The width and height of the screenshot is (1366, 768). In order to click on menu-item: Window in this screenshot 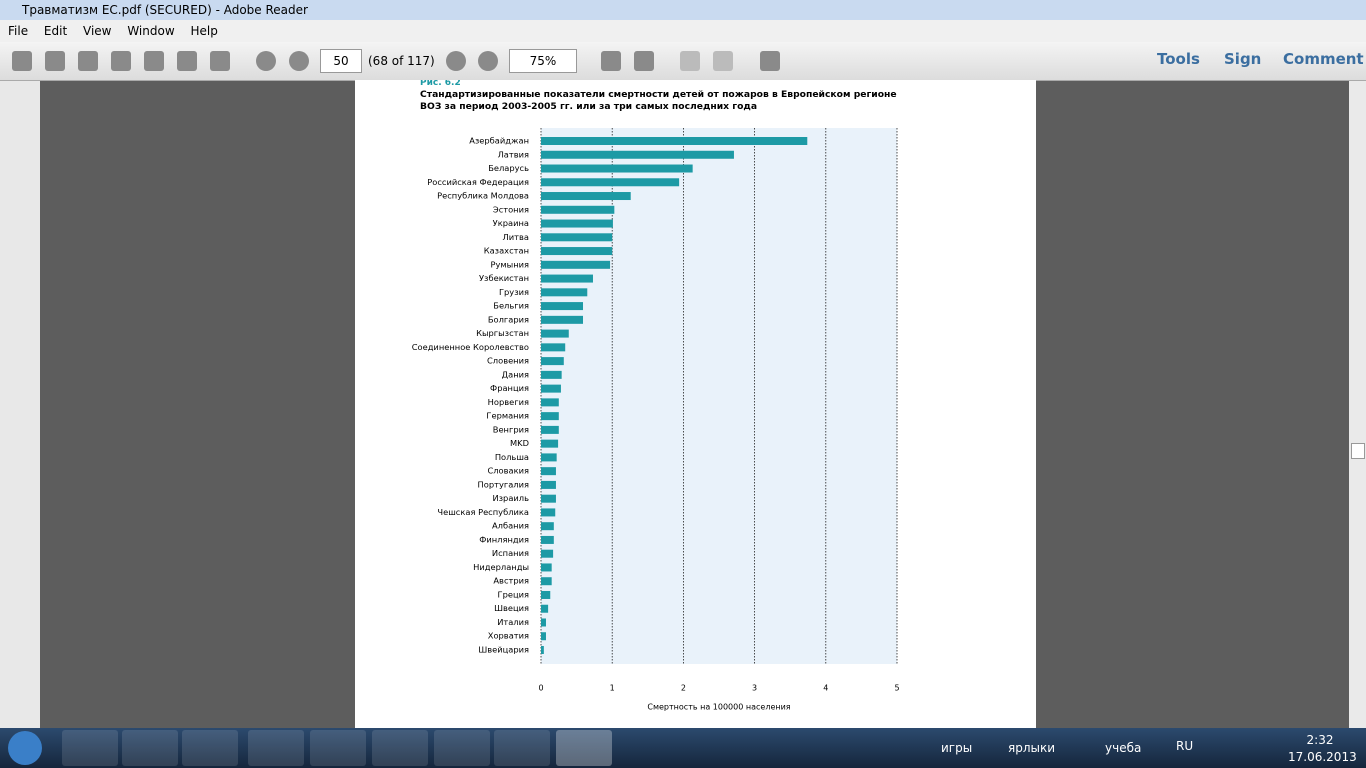, I will do `click(151, 31)`.